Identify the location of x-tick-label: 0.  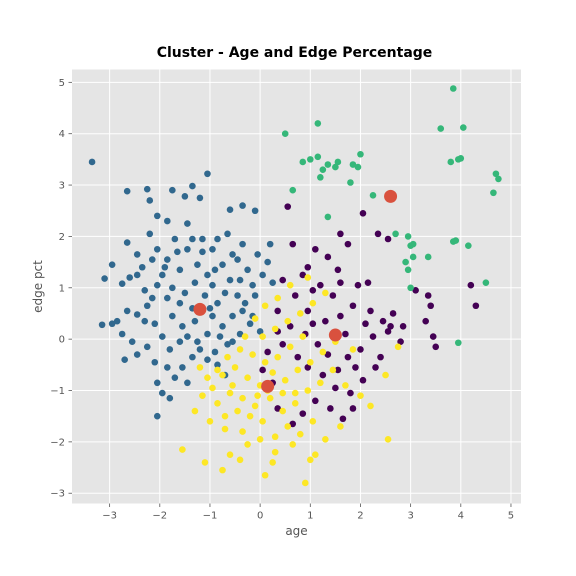
(260, 516).